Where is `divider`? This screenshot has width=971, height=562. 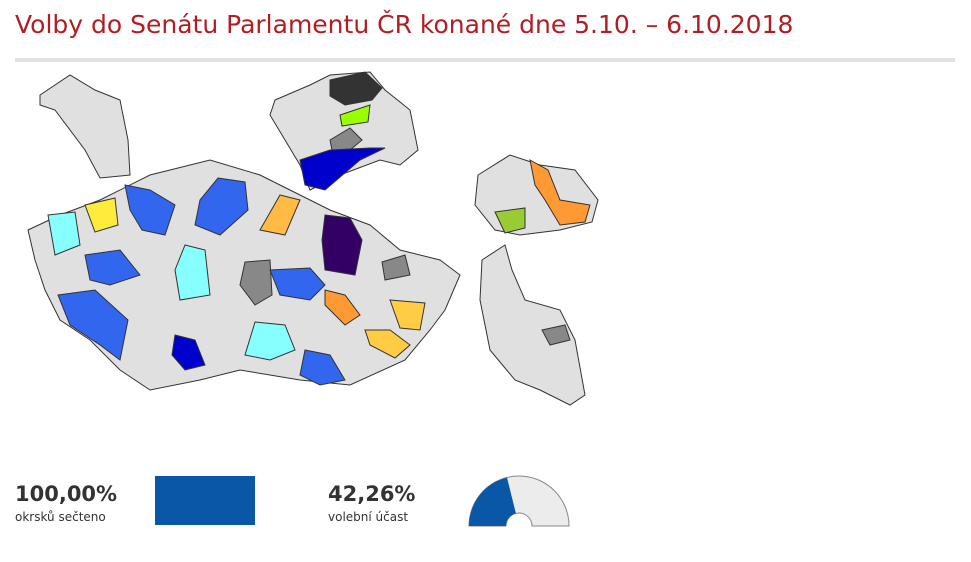
divider is located at coordinates (485, 60).